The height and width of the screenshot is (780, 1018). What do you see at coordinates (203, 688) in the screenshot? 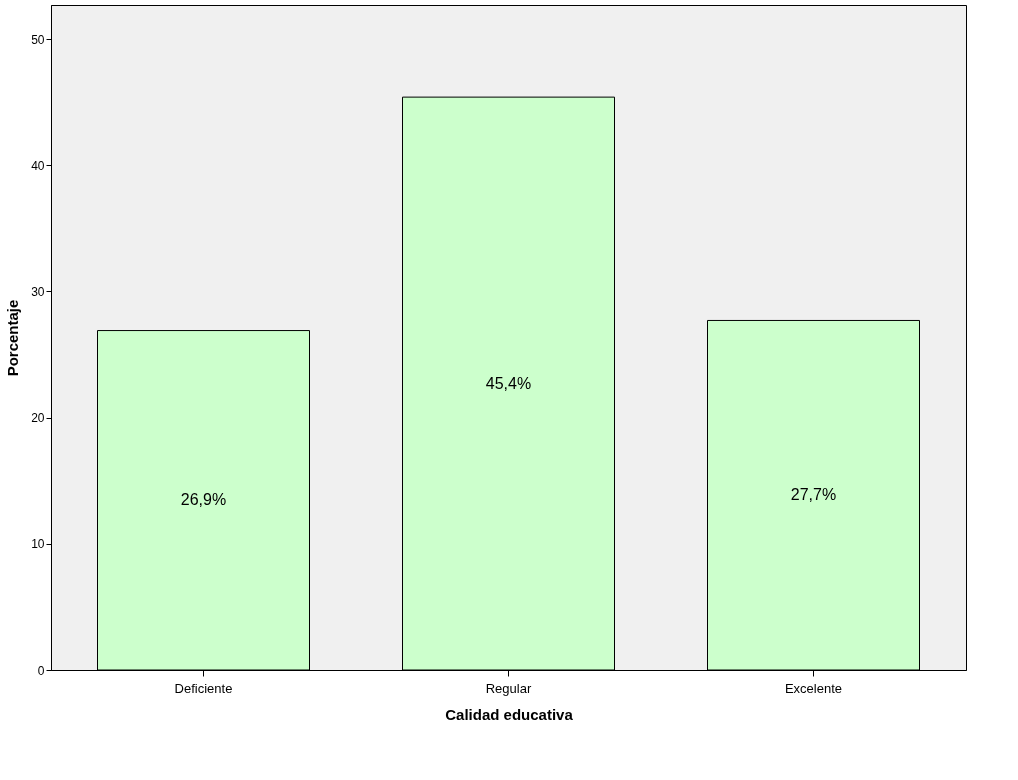
I see `x-tick-label: Deficiente` at bounding box center [203, 688].